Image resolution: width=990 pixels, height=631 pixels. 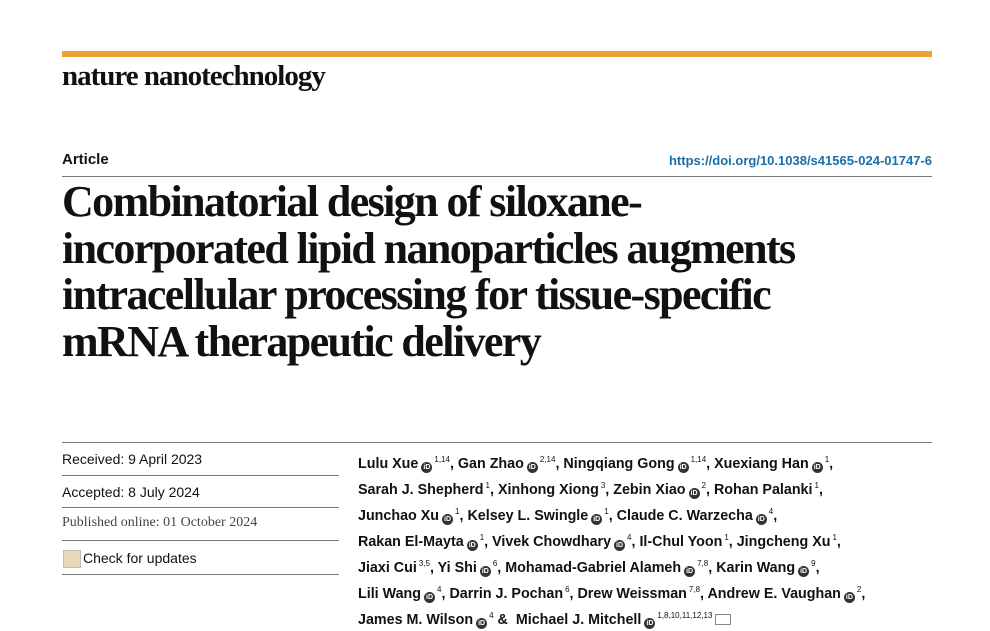 I want to click on author-name: Michael J. Mitchell, so click(x=578, y=620).